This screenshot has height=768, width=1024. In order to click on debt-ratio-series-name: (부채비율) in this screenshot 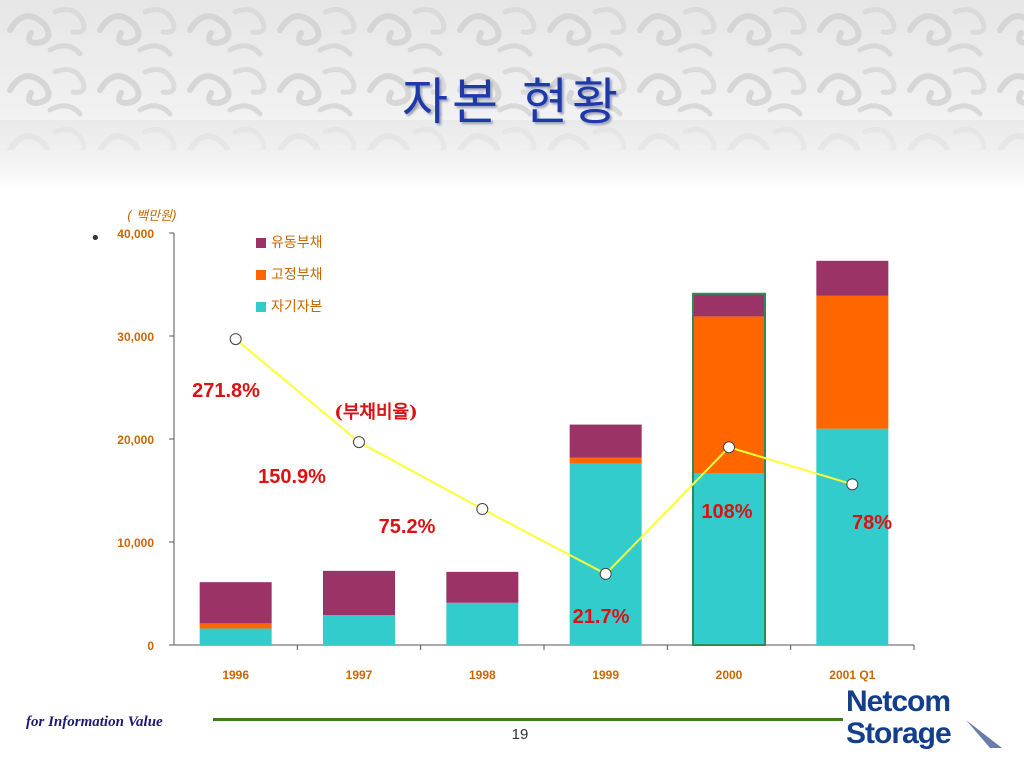, I will do `click(375, 412)`.